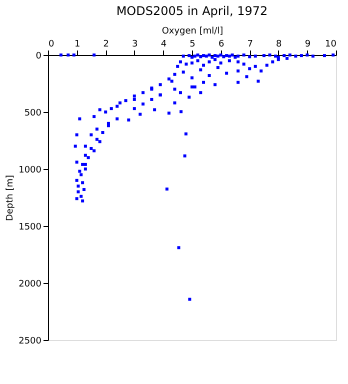  I want to click on x-tick-label: 0, so click(51, 45).